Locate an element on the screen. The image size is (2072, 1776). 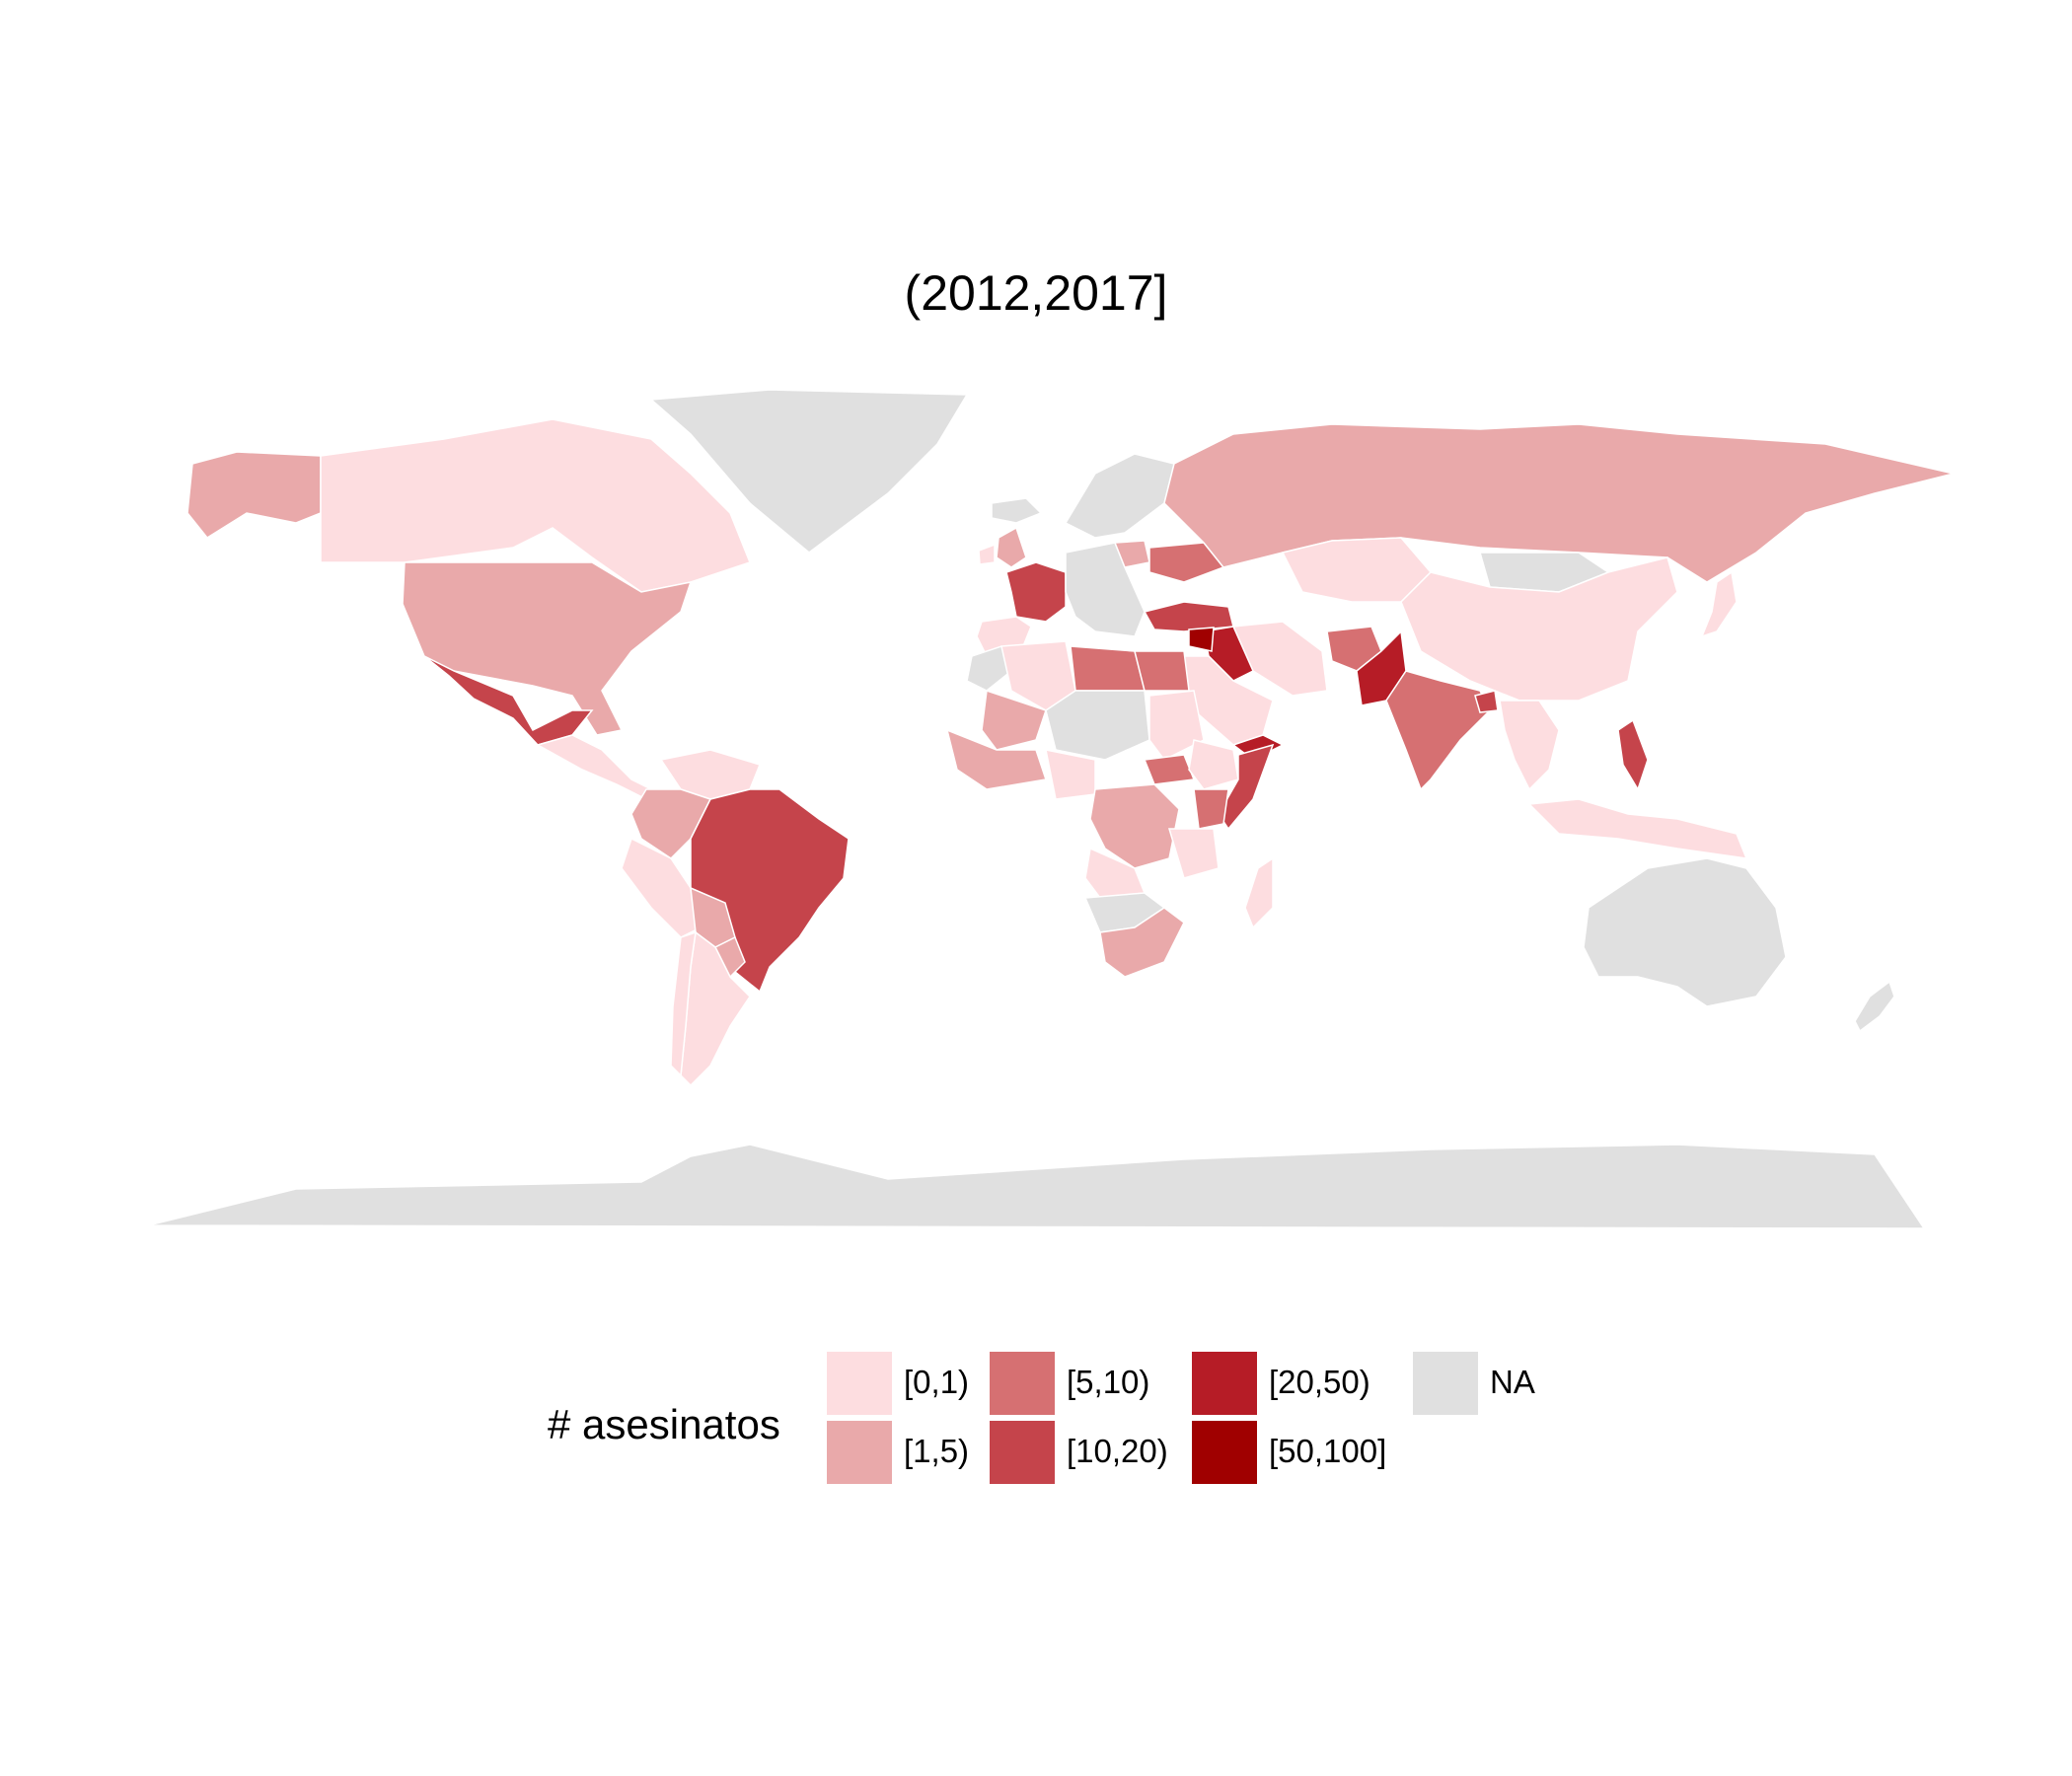
country-ethiopia is located at coordinates (1214, 765).